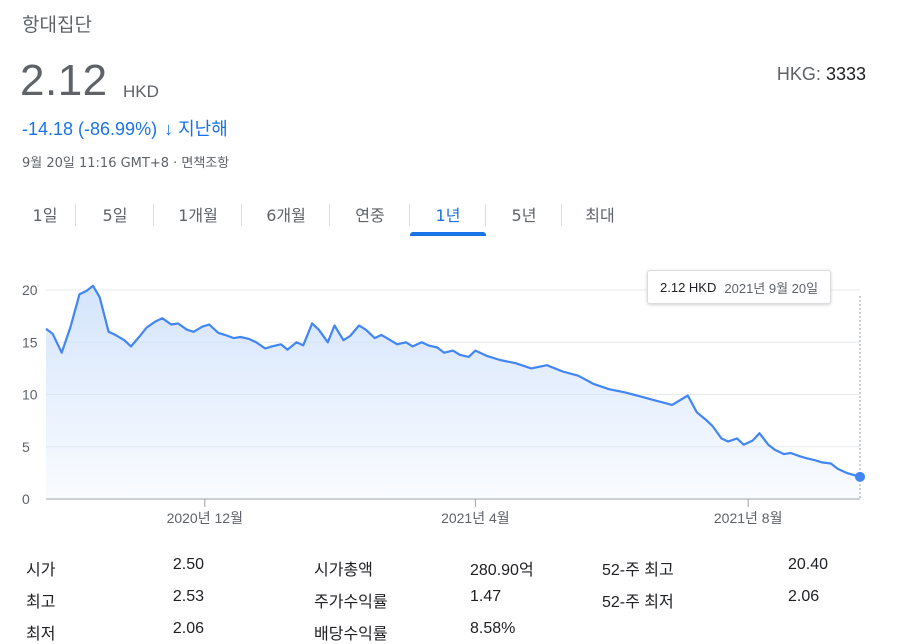 This screenshot has width=900, height=644. I want to click on tab-label: 1개월, so click(198, 215).